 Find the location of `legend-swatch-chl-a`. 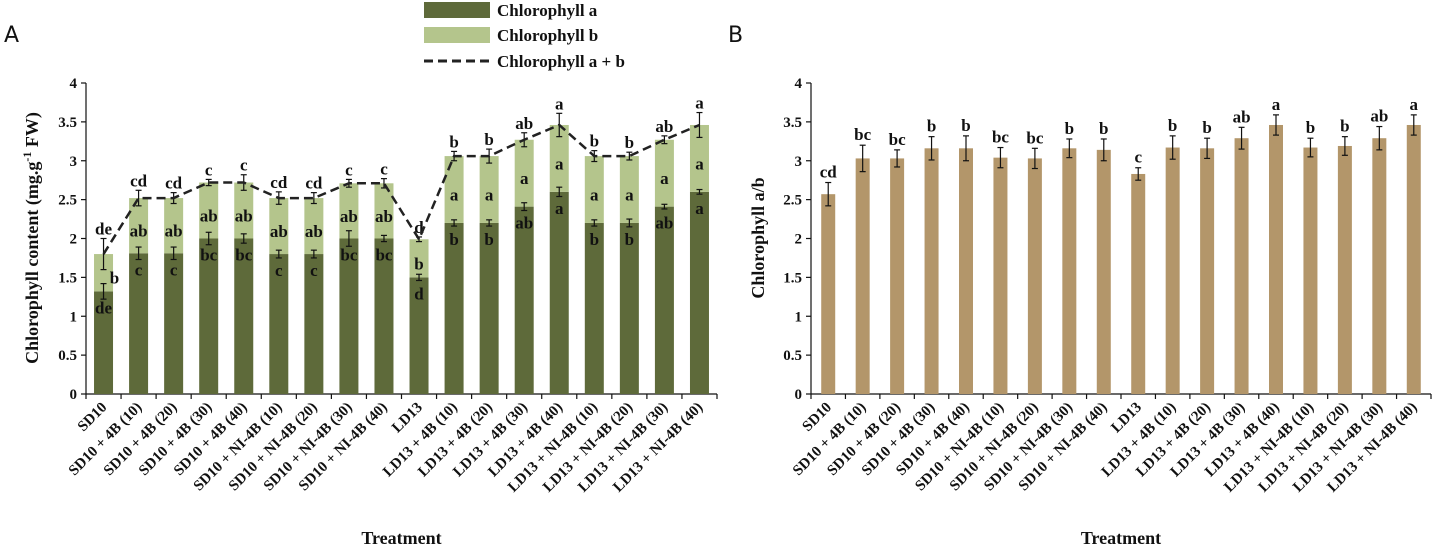

legend-swatch-chl-a is located at coordinates (457, 10).